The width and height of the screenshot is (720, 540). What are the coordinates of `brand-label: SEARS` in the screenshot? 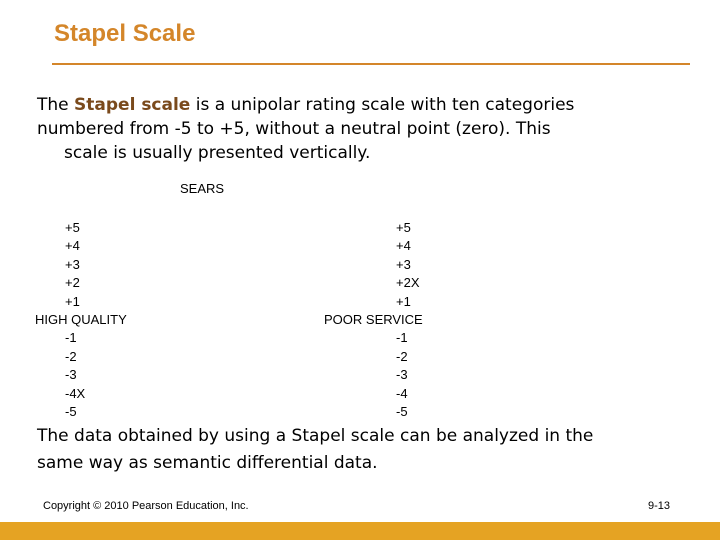 It's located at (202, 188).